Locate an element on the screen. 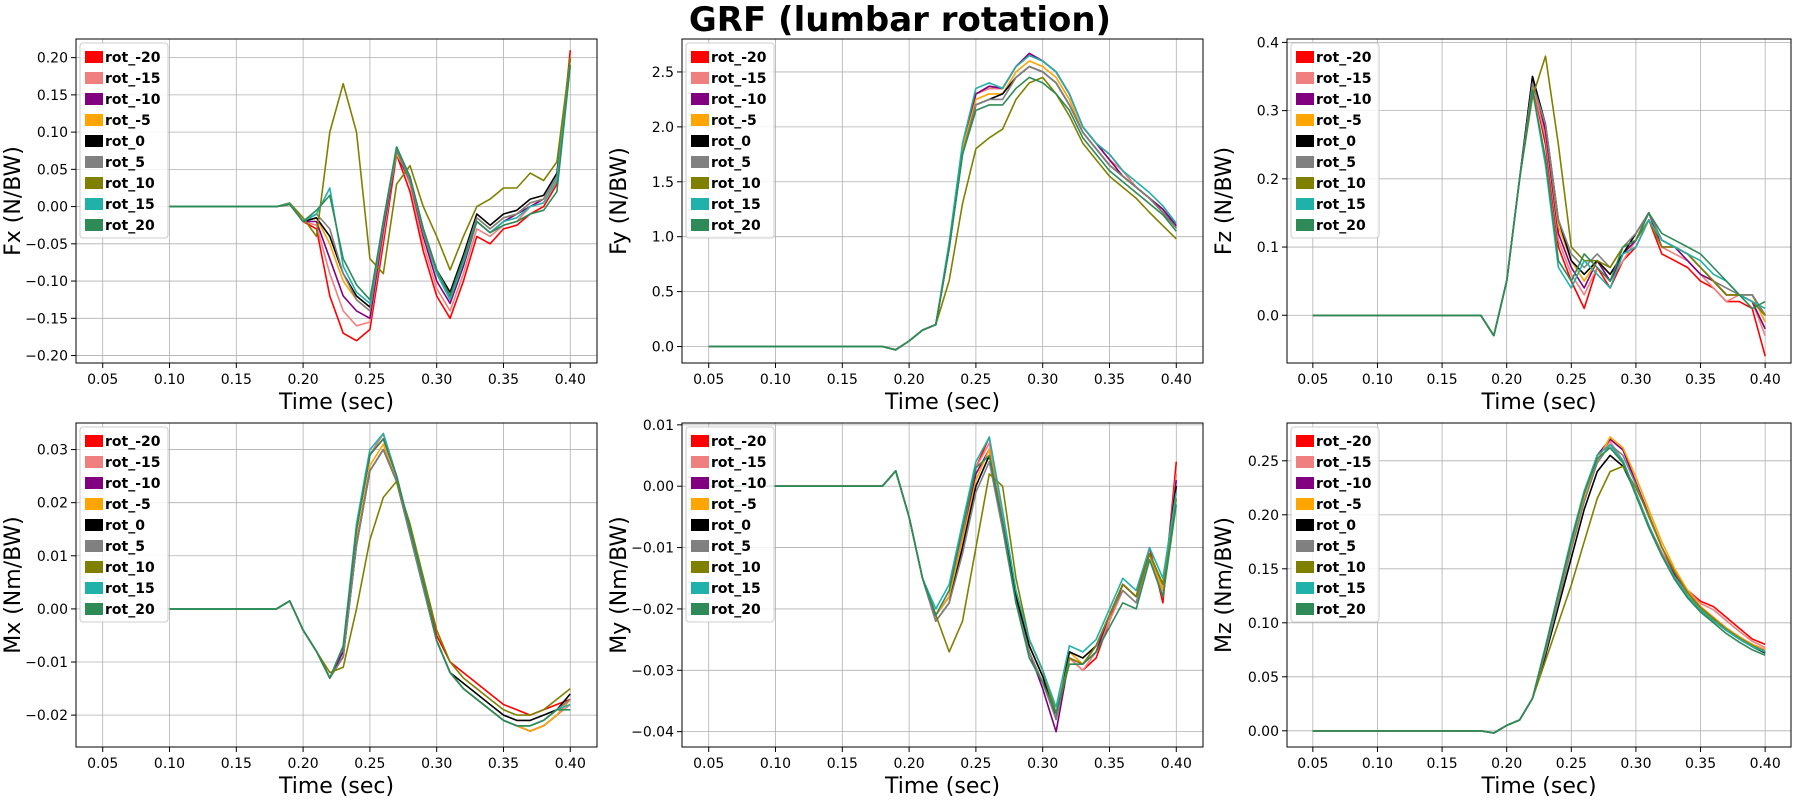  figure-title: GRF (lumbar rotation) is located at coordinates (900, 20).